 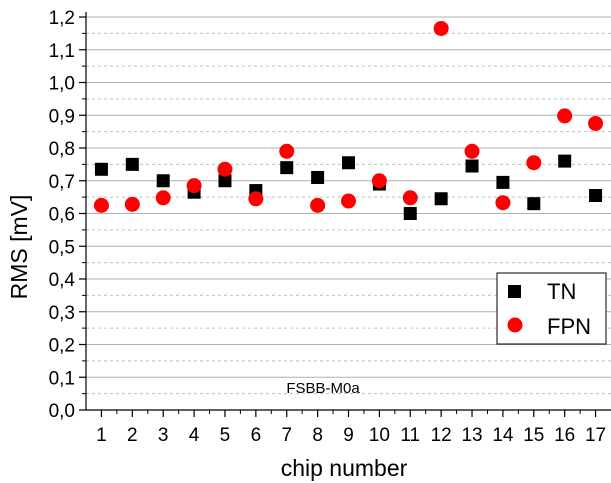 What do you see at coordinates (62, 149) in the screenshot?
I see `y-tick-label: 0,8` at bounding box center [62, 149].